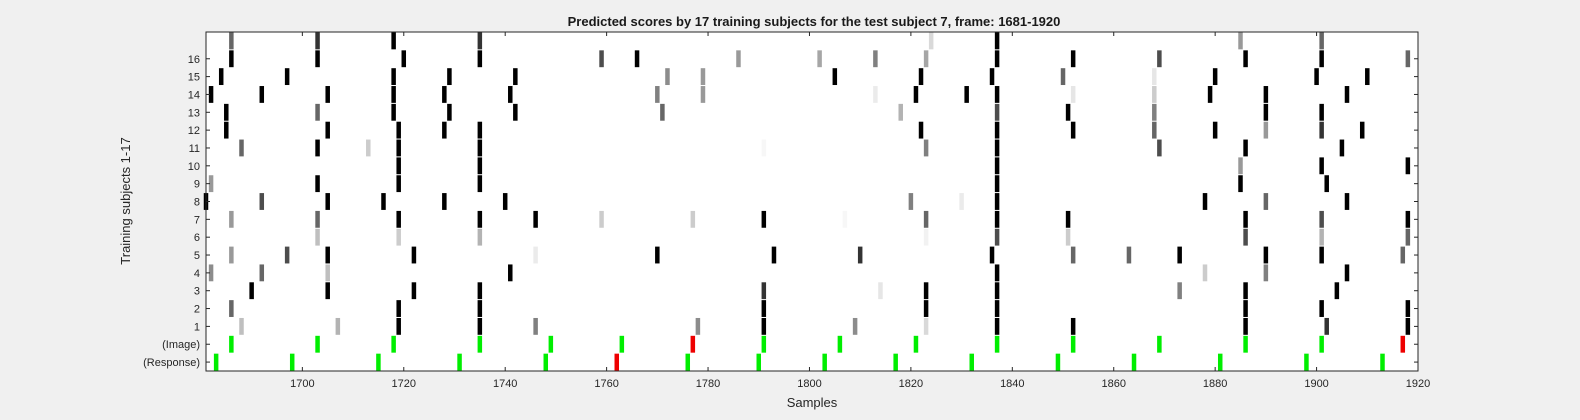  What do you see at coordinates (505, 384) in the screenshot?
I see `x-tick-label: 1740` at bounding box center [505, 384].